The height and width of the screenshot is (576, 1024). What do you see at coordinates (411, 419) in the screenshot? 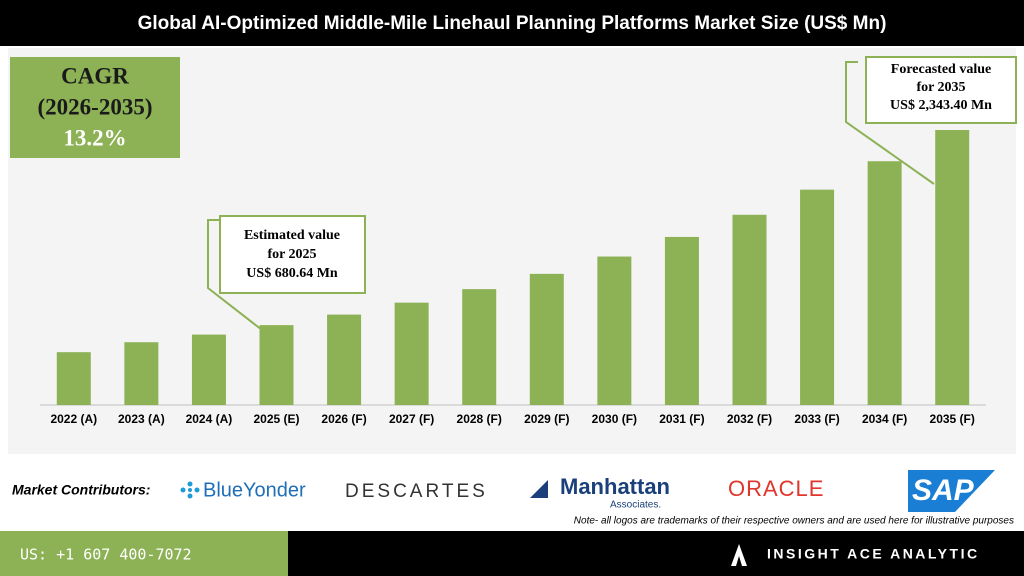
I see `x-tick-label: 2027 (F)` at bounding box center [411, 419].